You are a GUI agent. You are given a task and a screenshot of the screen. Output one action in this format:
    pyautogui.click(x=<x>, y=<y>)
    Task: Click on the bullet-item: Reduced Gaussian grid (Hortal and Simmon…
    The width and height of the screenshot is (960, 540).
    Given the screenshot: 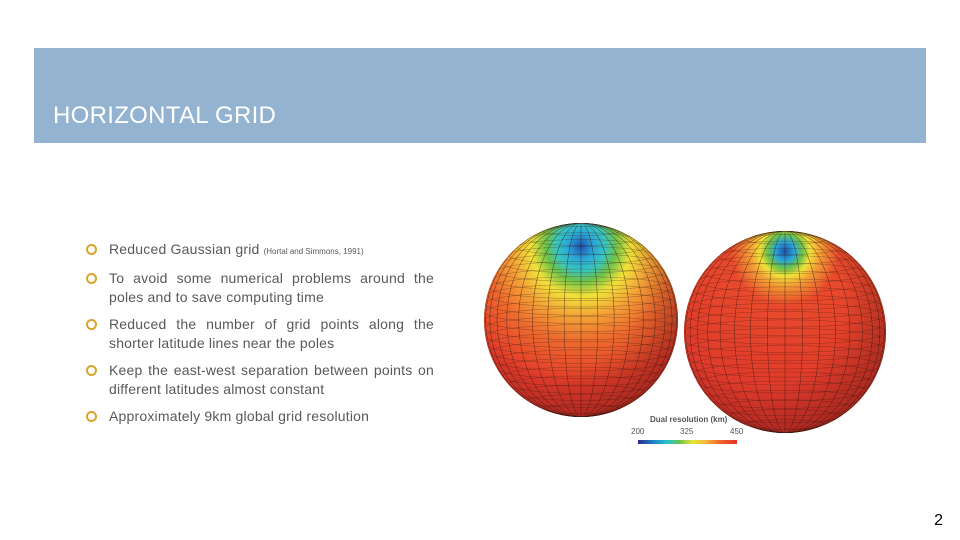 What is the action you would take?
    pyautogui.click(x=260, y=250)
    